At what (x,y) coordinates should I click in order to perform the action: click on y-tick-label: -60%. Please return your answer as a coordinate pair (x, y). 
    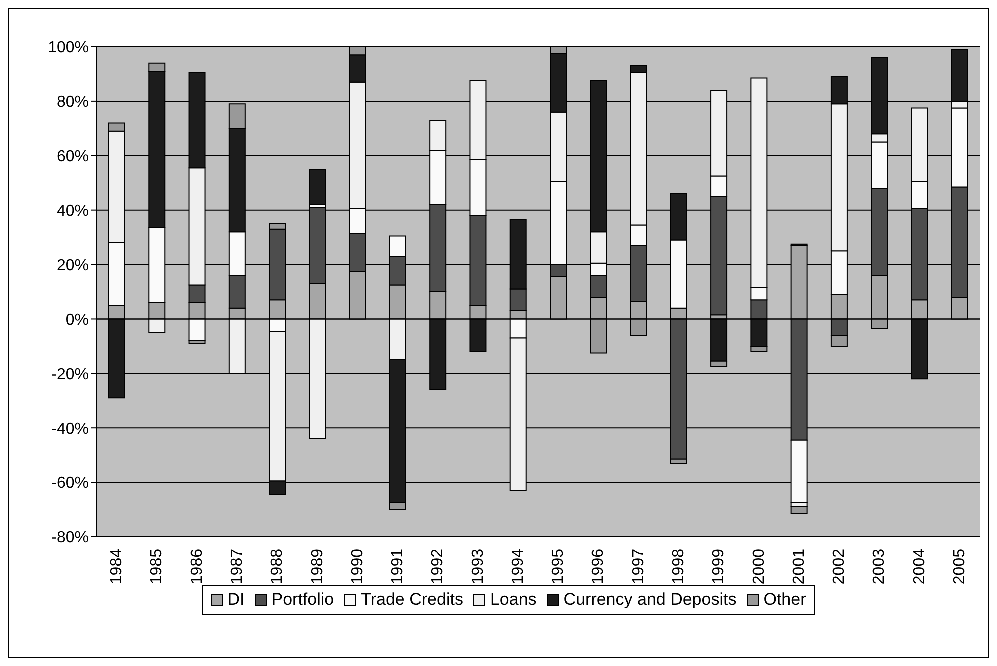
    Looking at the image, I should click on (70, 483).